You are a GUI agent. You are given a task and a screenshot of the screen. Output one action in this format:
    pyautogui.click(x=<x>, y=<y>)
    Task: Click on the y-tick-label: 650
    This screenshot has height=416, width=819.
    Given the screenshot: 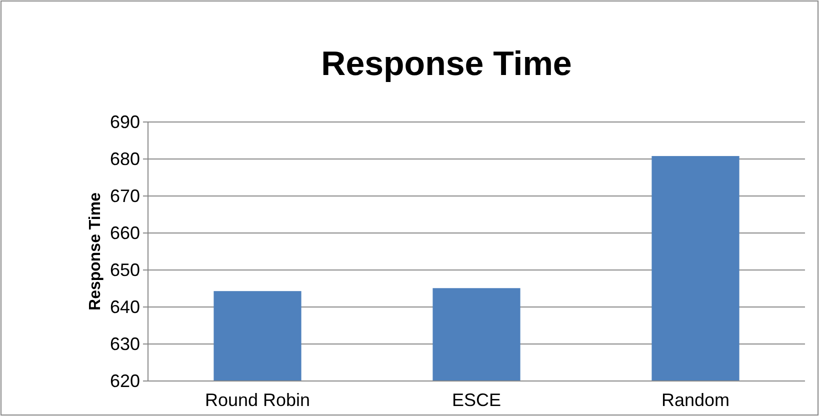 What is the action you would take?
    pyautogui.click(x=125, y=270)
    